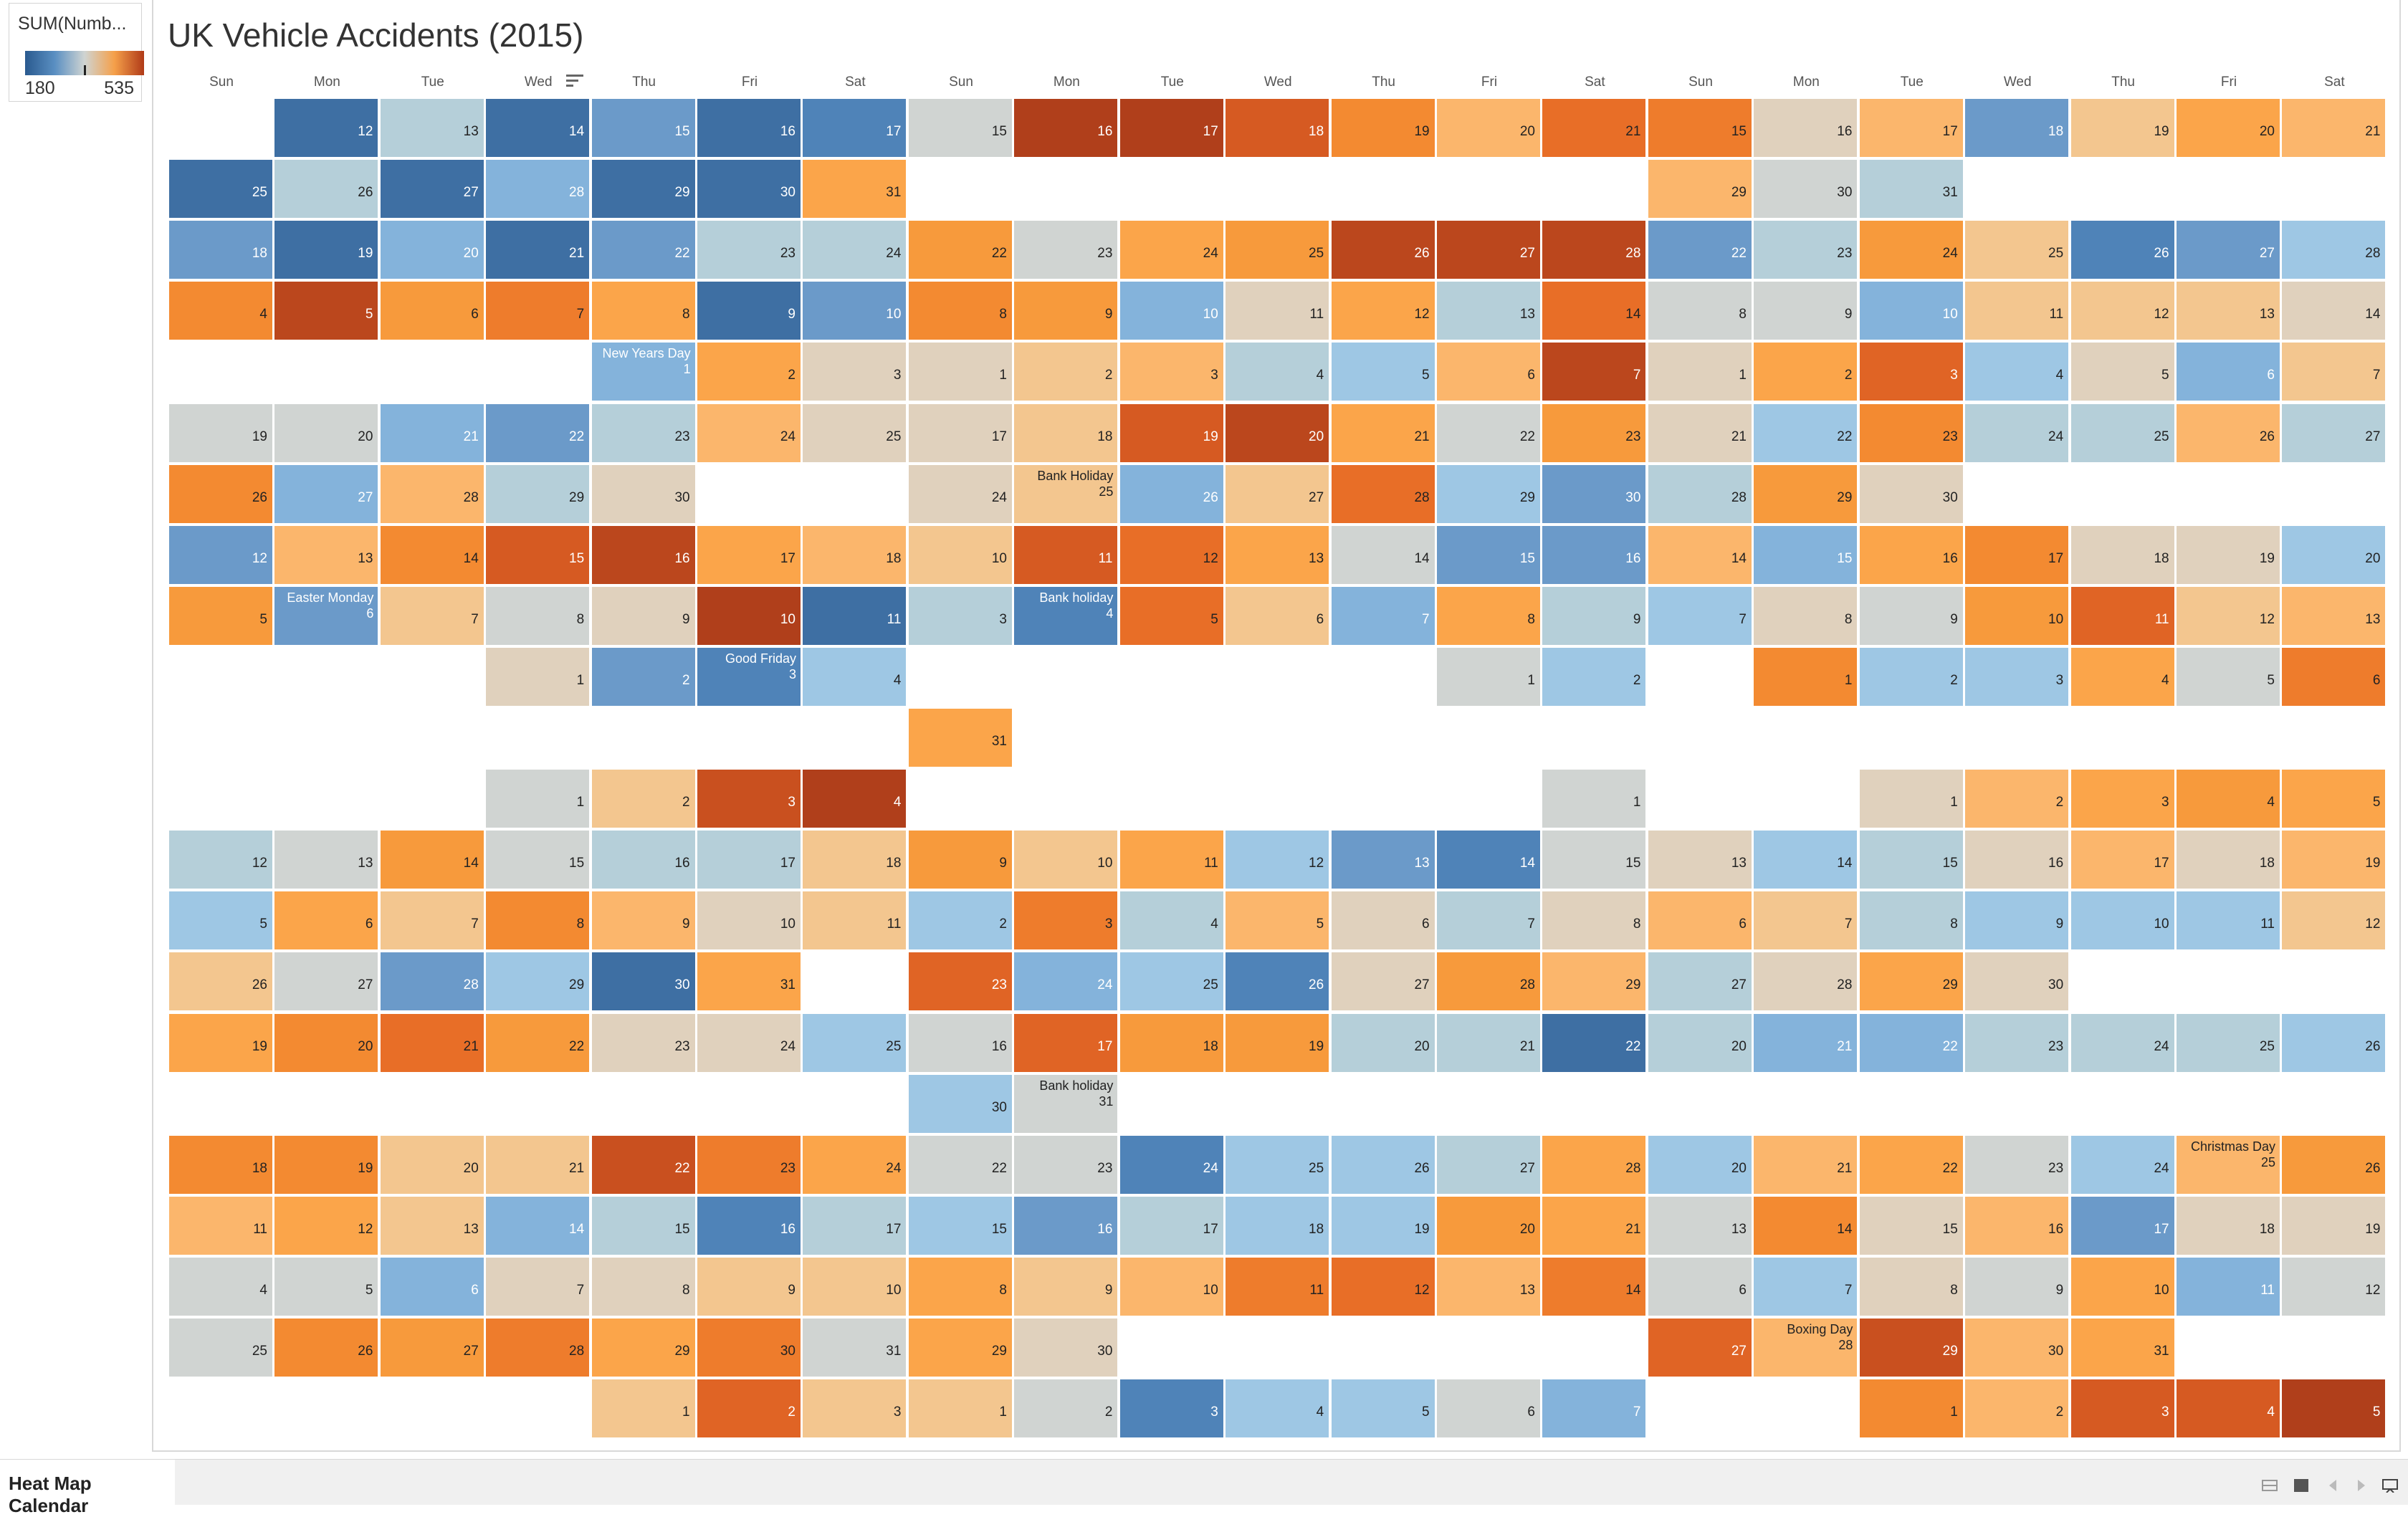 Image resolution: width=2408 pixels, height=1517 pixels. I want to click on calendar-day-cell: 25, so click(221, 189).